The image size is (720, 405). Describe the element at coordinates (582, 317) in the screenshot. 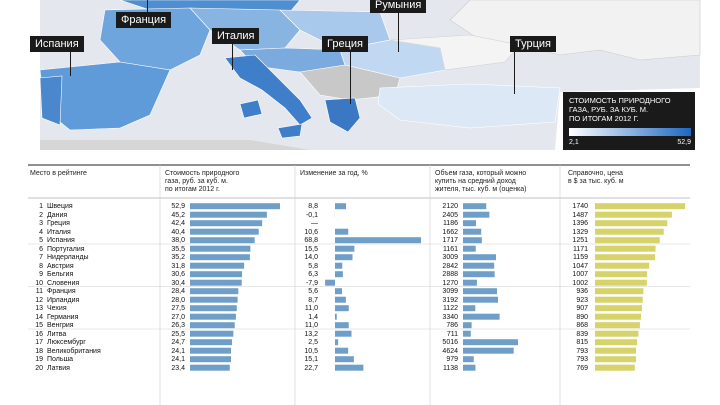

I see `usd-label: 890` at that location.